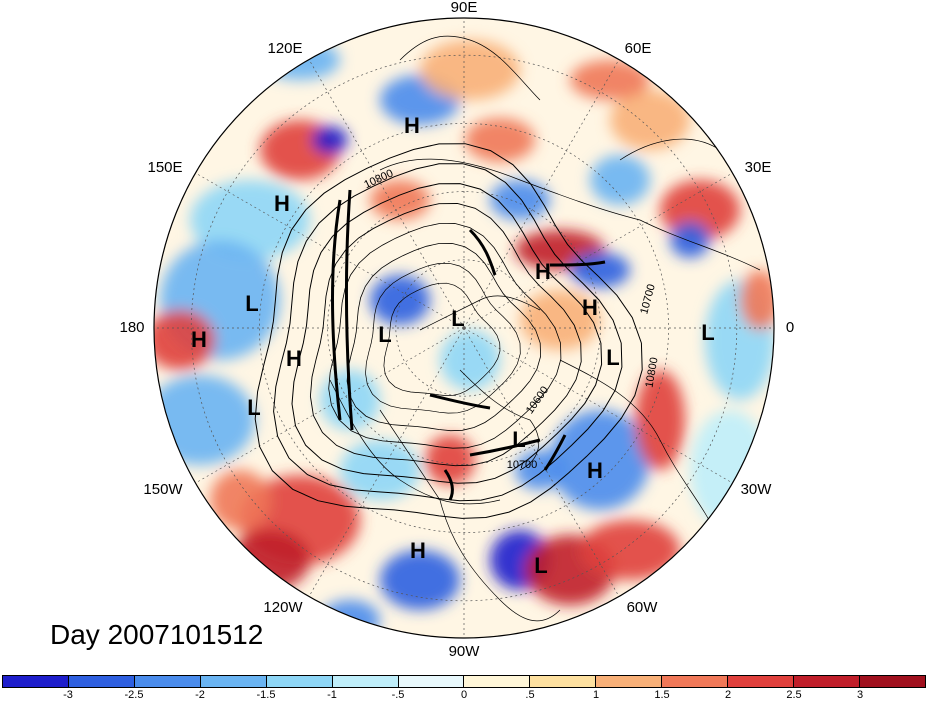 Image resolution: width=928 pixels, height=702 pixels. I want to click on colorbar-tick-label: 1, so click(596, 695).